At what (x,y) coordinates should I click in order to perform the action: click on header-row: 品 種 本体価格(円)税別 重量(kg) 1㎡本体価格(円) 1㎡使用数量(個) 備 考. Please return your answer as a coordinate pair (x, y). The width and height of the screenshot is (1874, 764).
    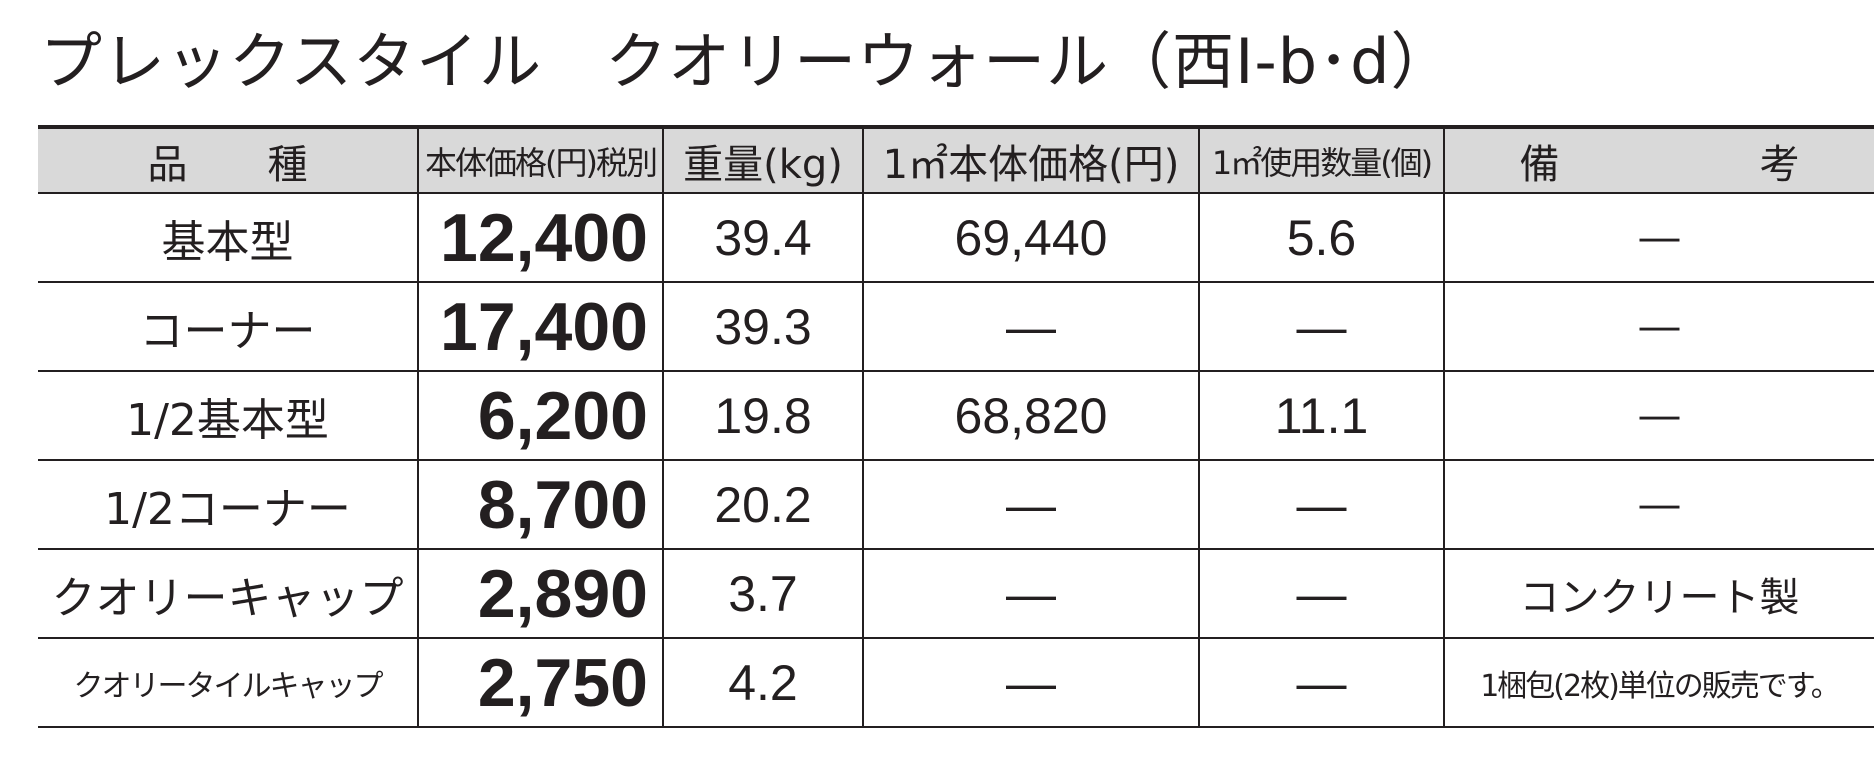
    Looking at the image, I should click on (956, 160).